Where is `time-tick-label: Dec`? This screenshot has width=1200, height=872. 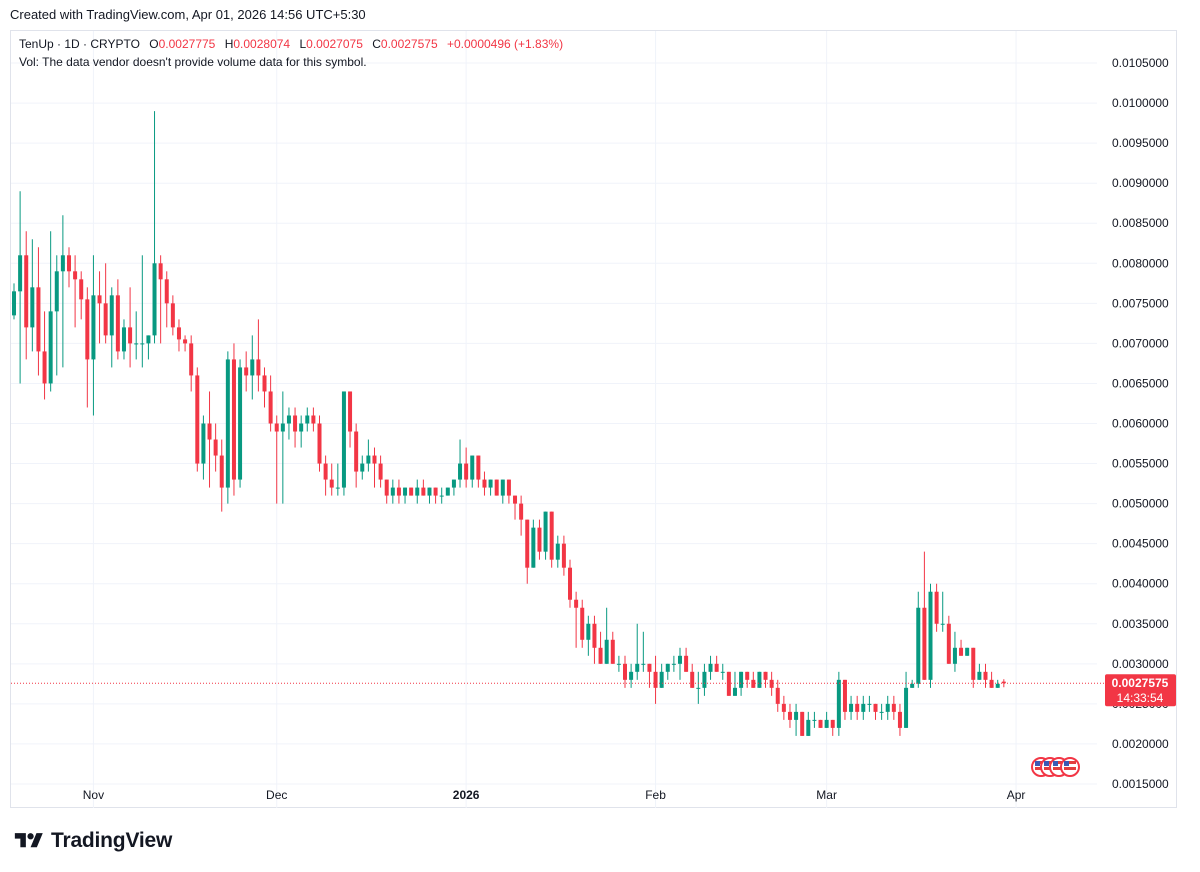 time-tick-label: Dec is located at coordinates (276, 795).